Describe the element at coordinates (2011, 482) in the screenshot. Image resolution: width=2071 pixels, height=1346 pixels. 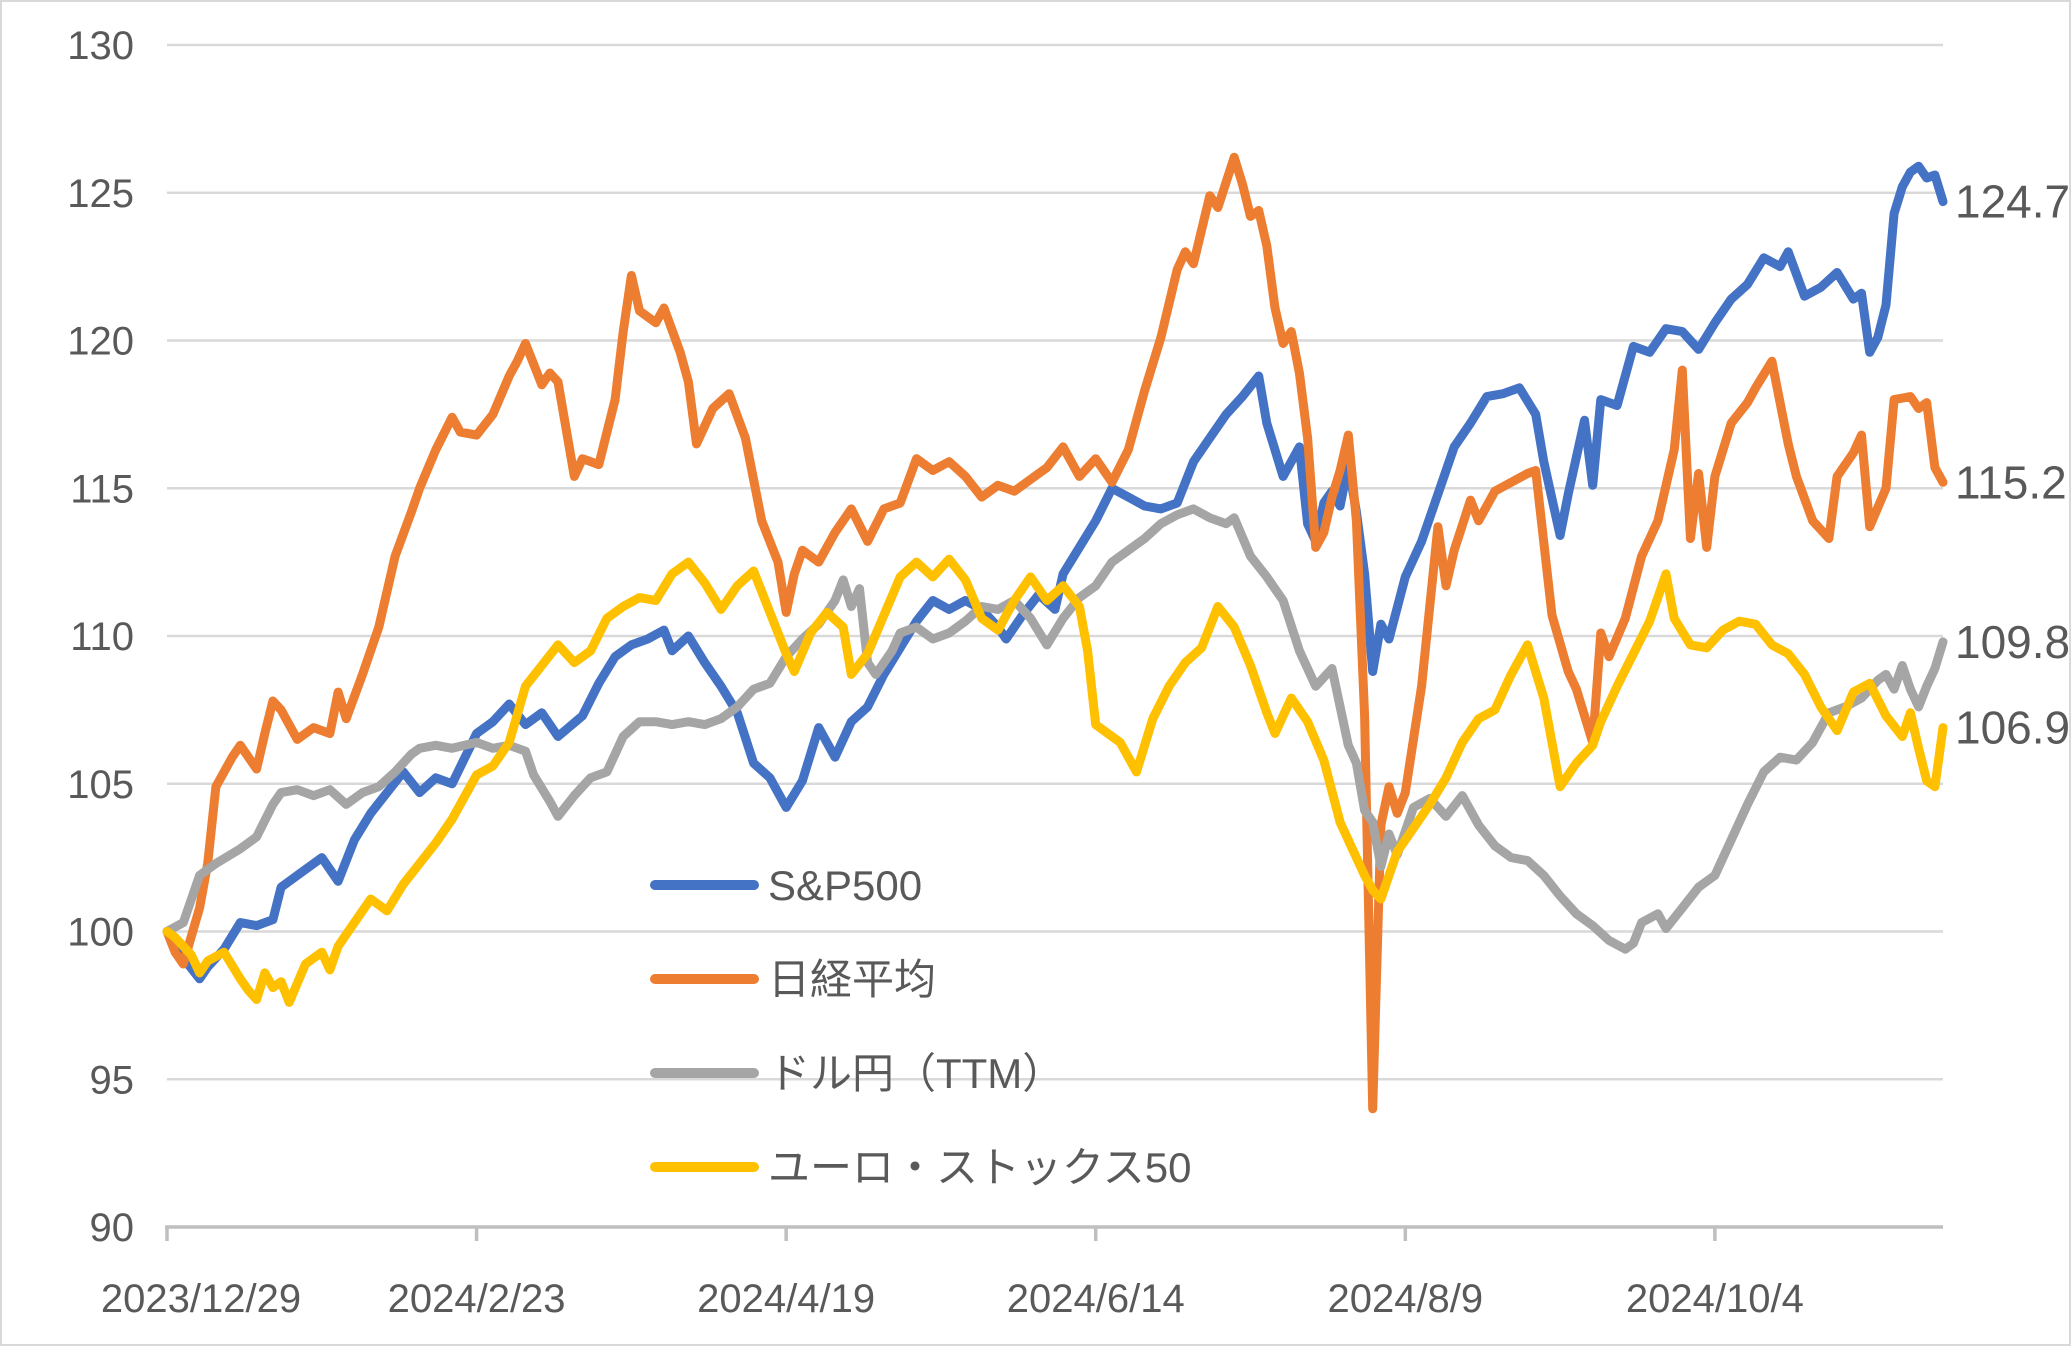
I see `end-label-nikkei: 115.2` at that location.